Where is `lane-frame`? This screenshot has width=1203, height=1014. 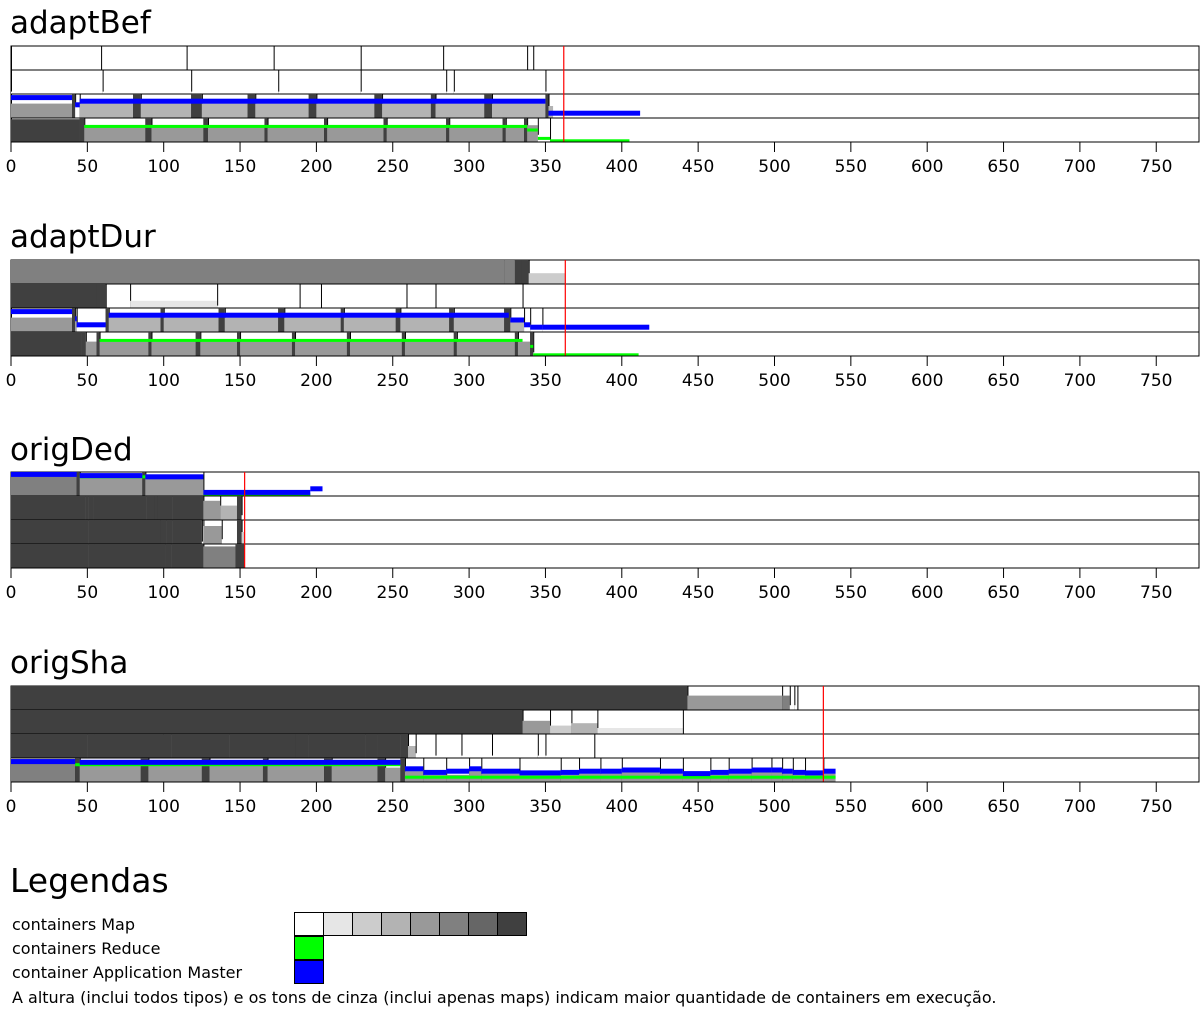
lane-frame is located at coordinates (605, 82).